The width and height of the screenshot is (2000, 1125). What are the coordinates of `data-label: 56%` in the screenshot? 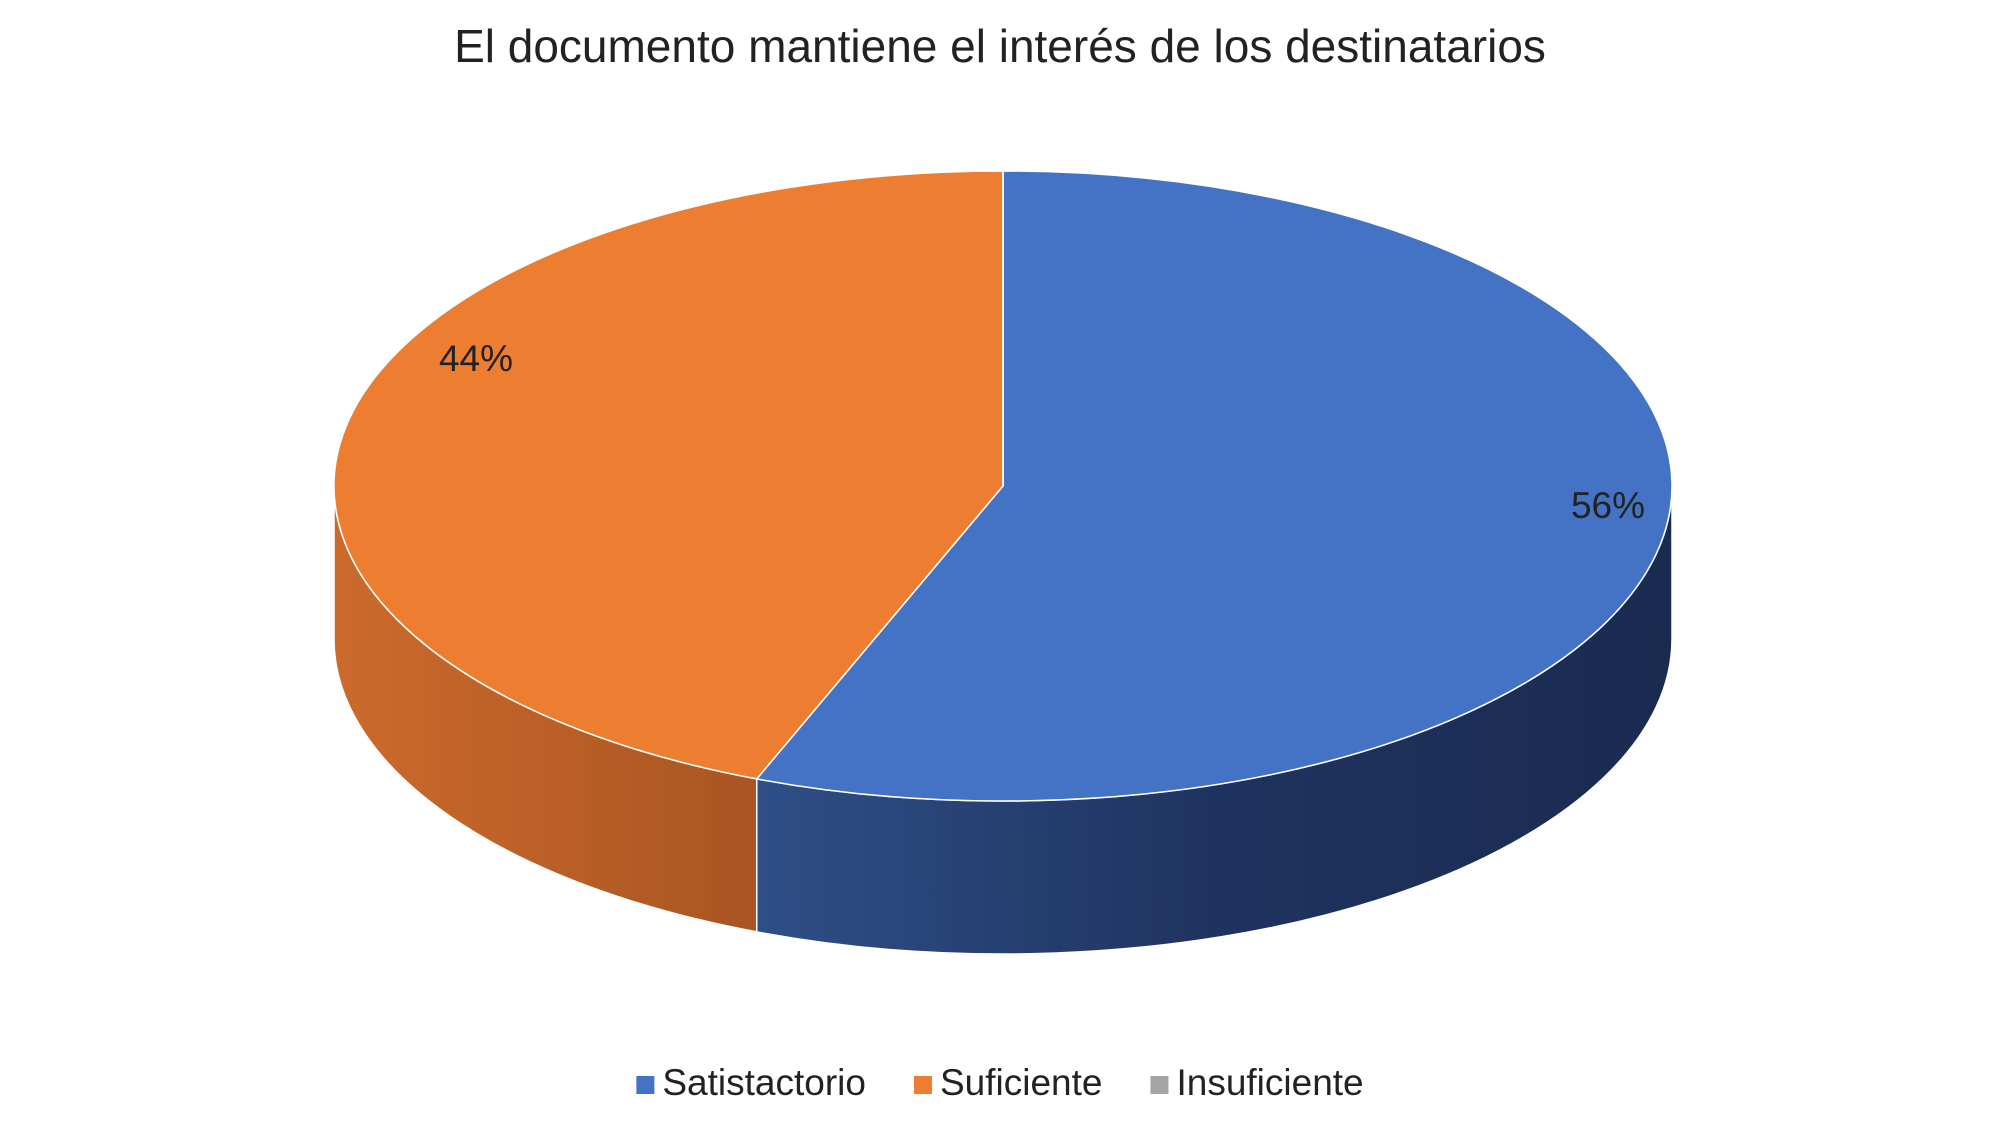 It's located at (1608, 505).